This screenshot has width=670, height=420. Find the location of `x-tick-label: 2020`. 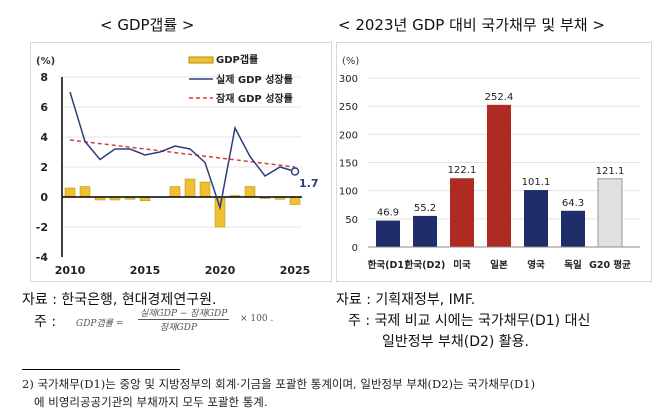

x-tick-label: 2020 is located at coordinates (220, 270).